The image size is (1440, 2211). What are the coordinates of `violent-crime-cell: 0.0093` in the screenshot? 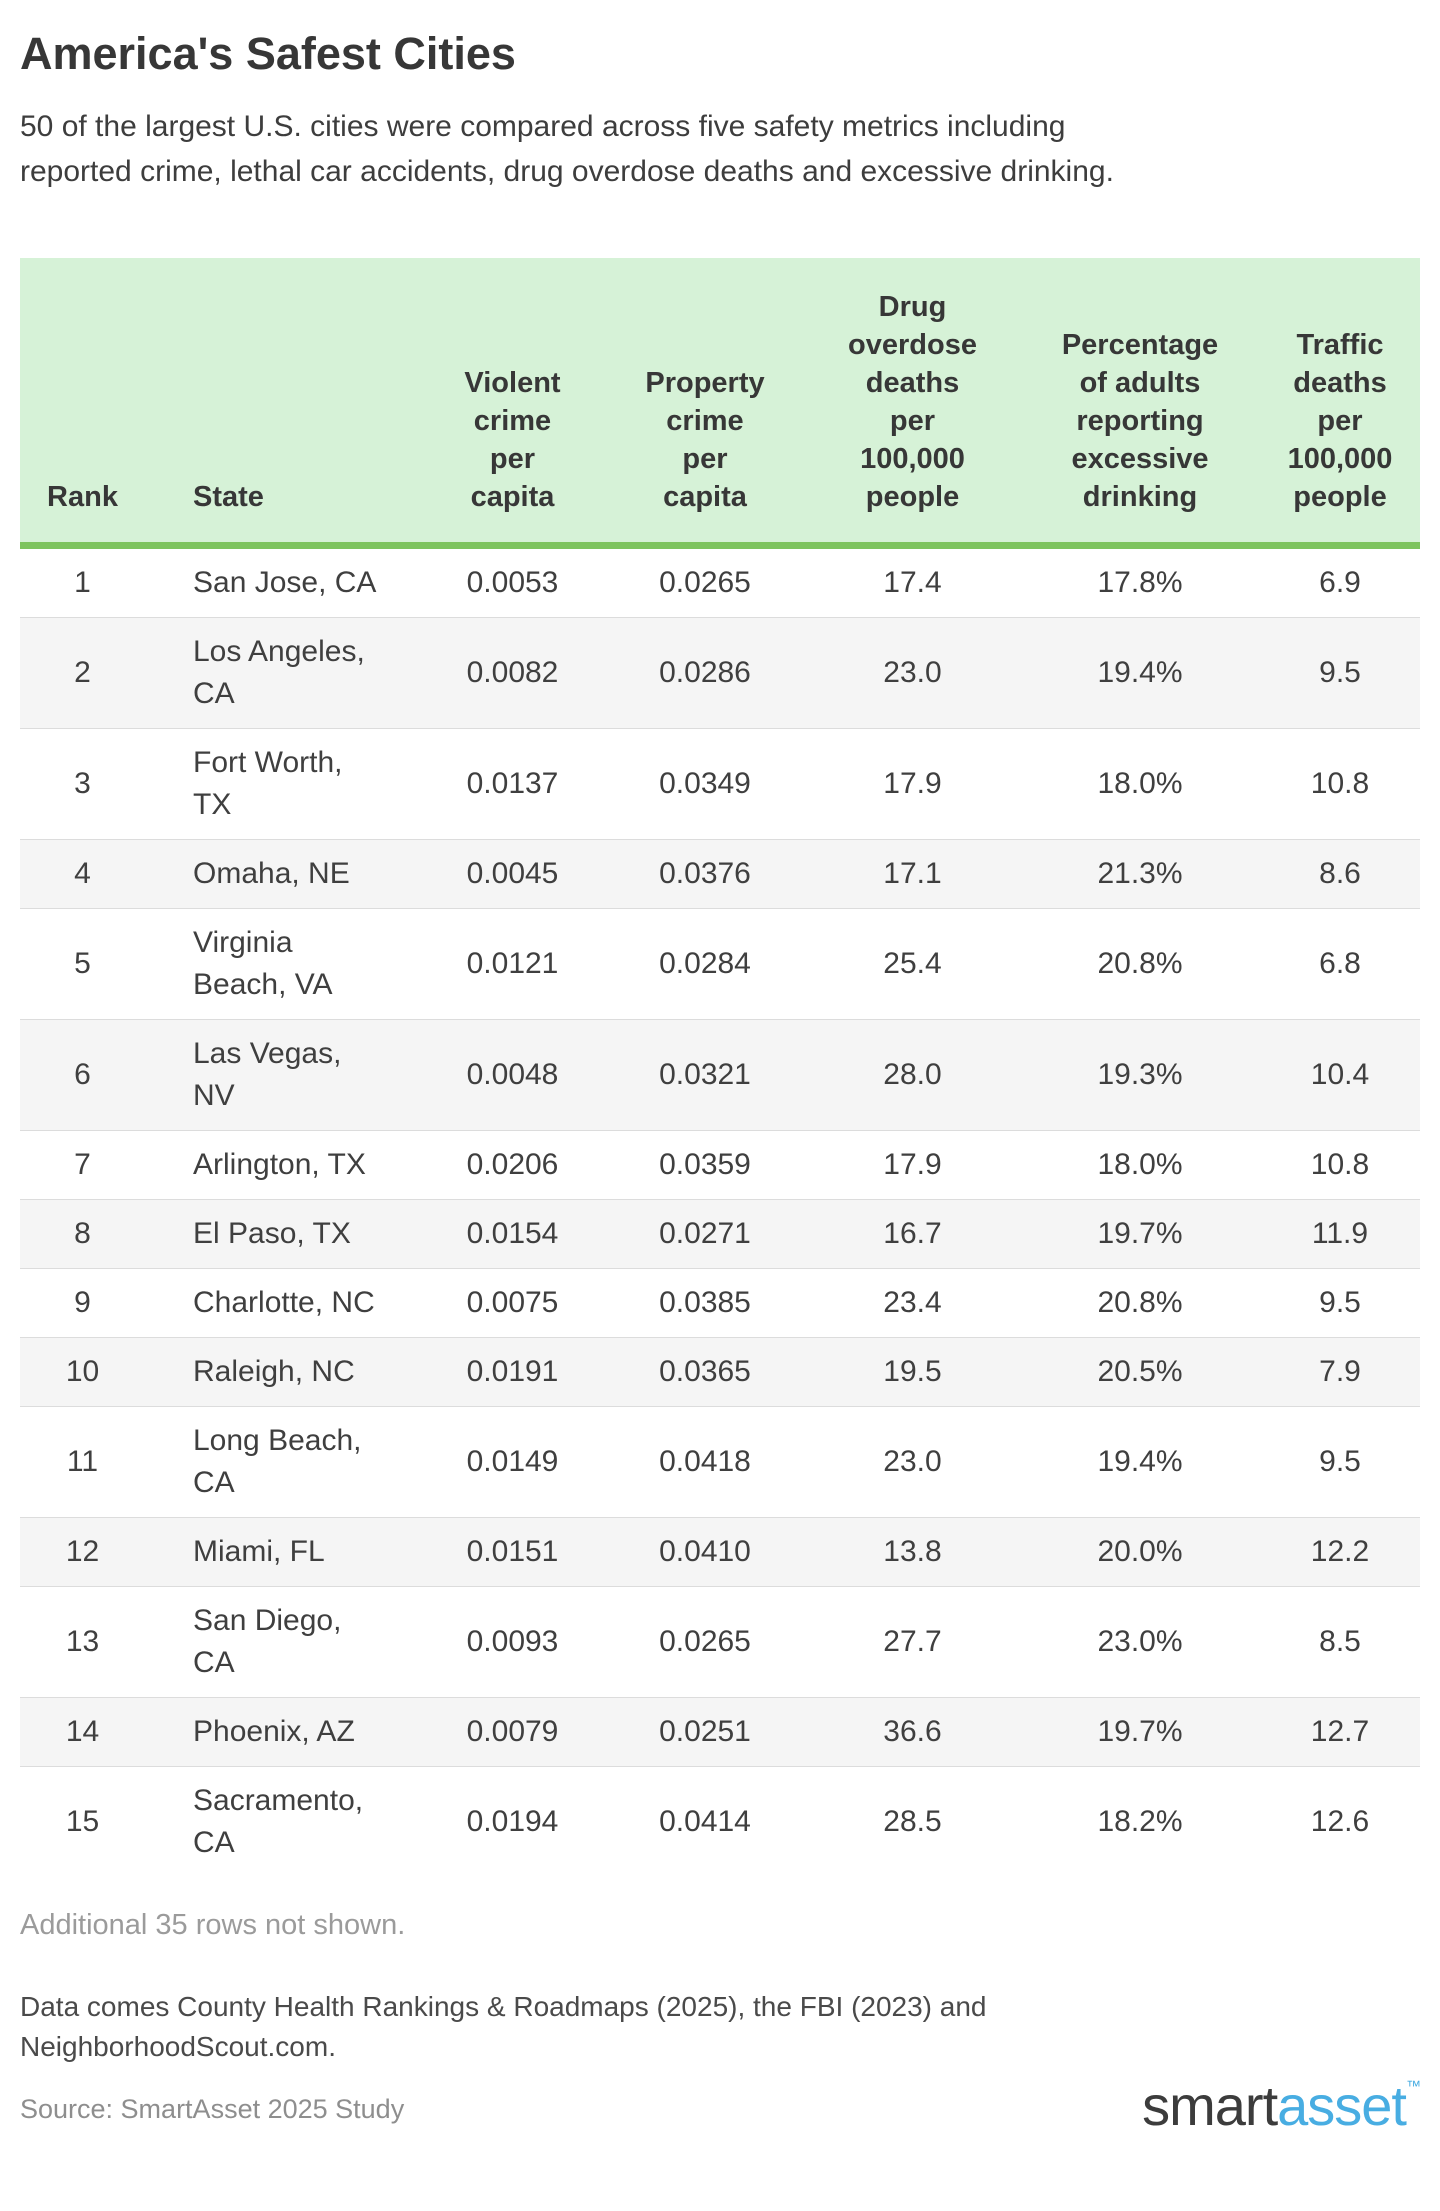 It's located at (512, 1641).